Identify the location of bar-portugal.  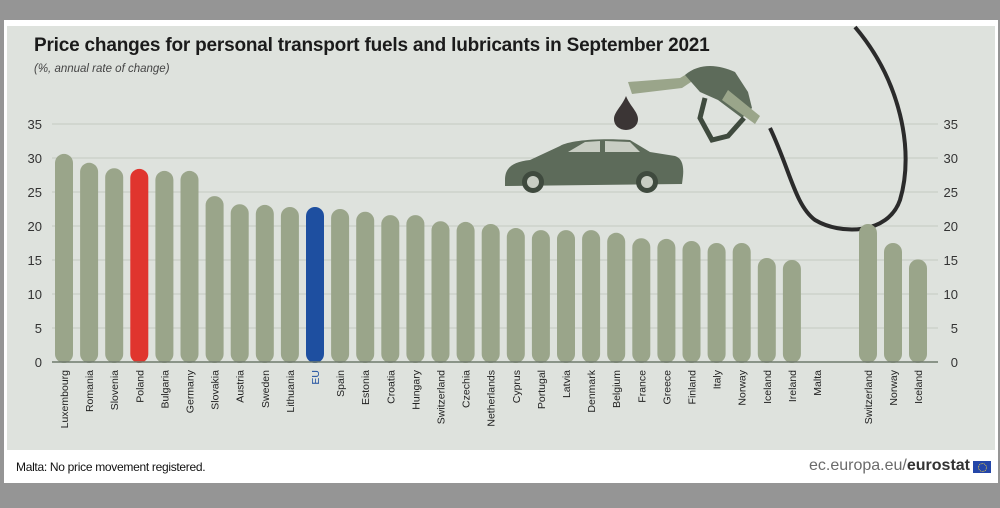
(540, 296).